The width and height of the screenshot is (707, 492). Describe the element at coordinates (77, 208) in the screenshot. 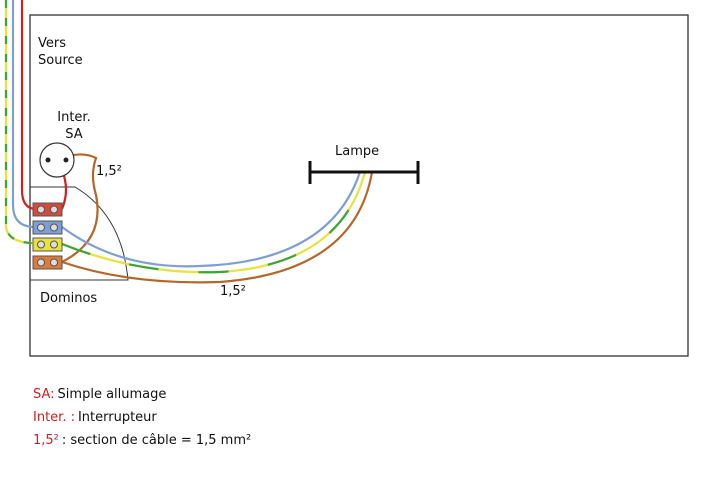

I see `wire-return` at that location.